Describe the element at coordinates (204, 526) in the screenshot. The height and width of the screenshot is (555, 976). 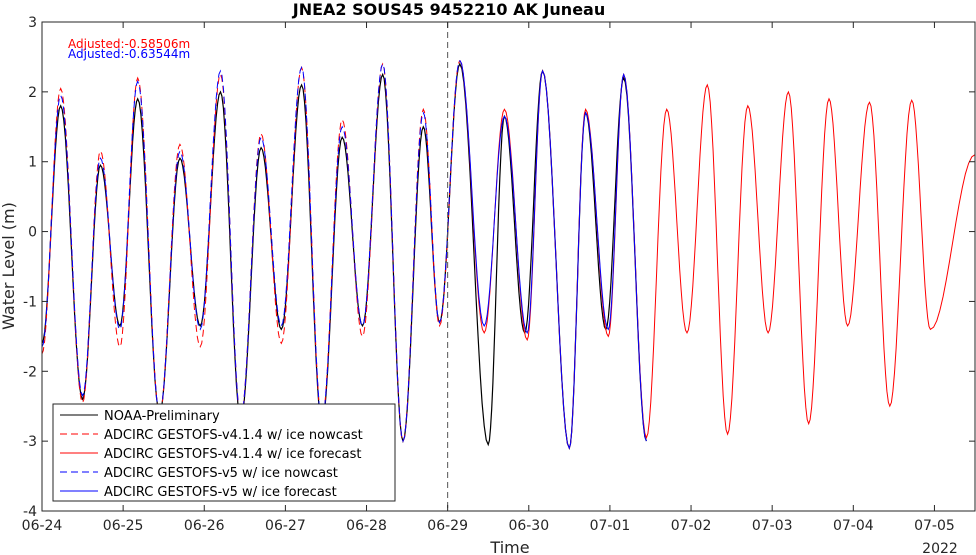
I see `x-tick-label: 06-26` at that location.